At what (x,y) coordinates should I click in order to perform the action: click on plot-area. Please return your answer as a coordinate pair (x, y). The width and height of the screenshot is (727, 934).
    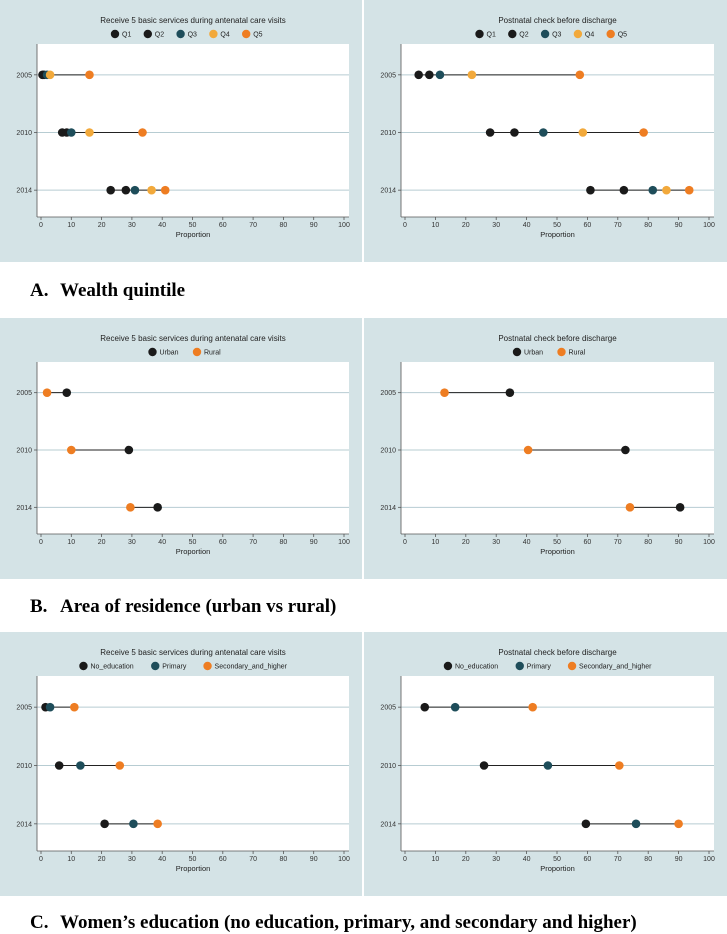
    Looking at the image, I should click on (193, 448).